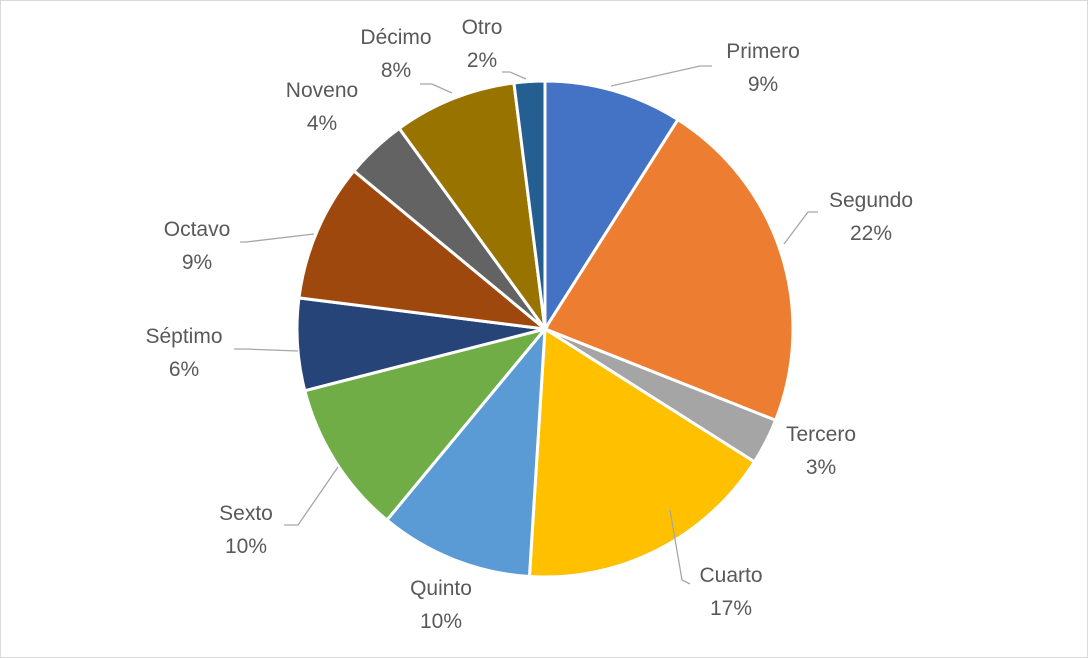 The image size is (1088, 658). Describe the element at coordinates (821, 467) in the screenshot. I see `percent-label: 3%` at that location.